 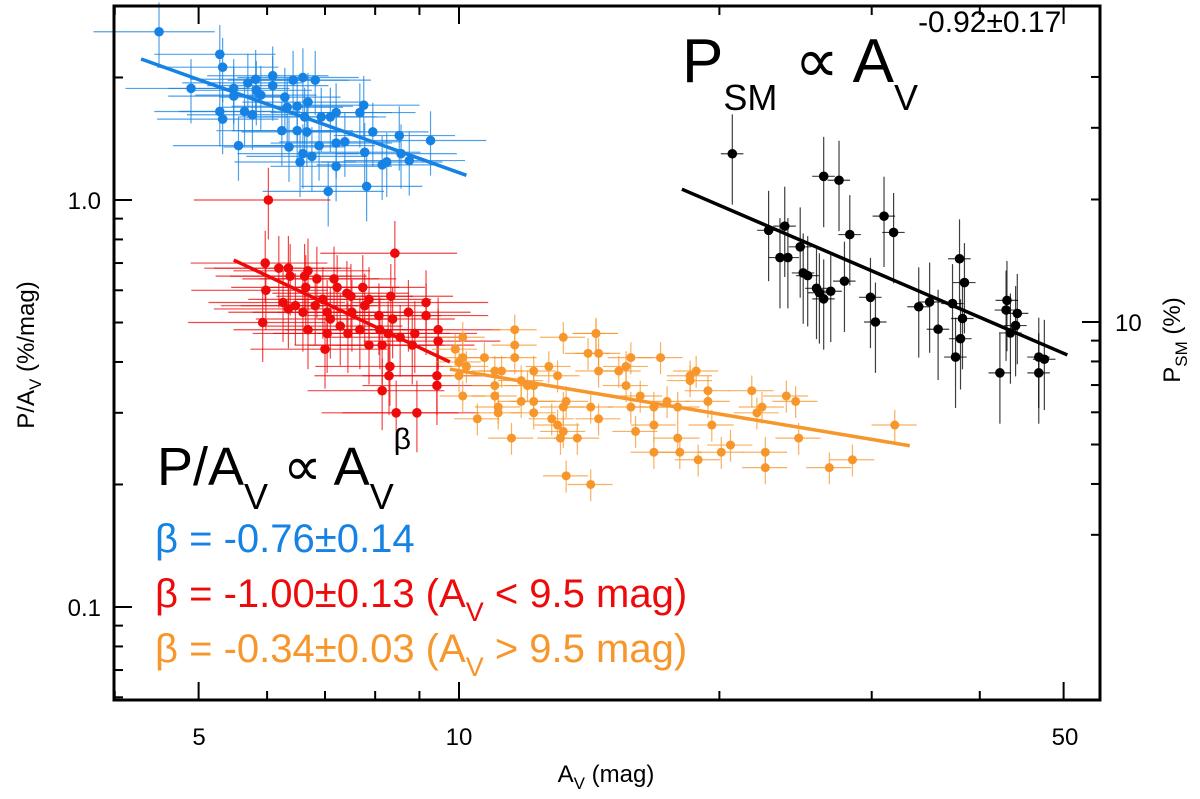 I want to click on x-tick-label: 50, so click(x=1065, y=737).